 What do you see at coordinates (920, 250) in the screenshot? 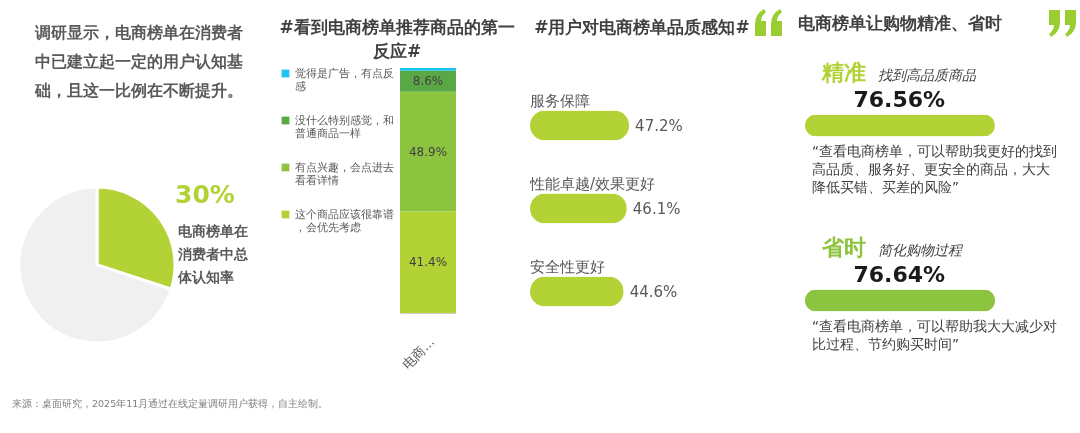
I see `annotation: 简化购物过程` at bounding box center [920, 250].